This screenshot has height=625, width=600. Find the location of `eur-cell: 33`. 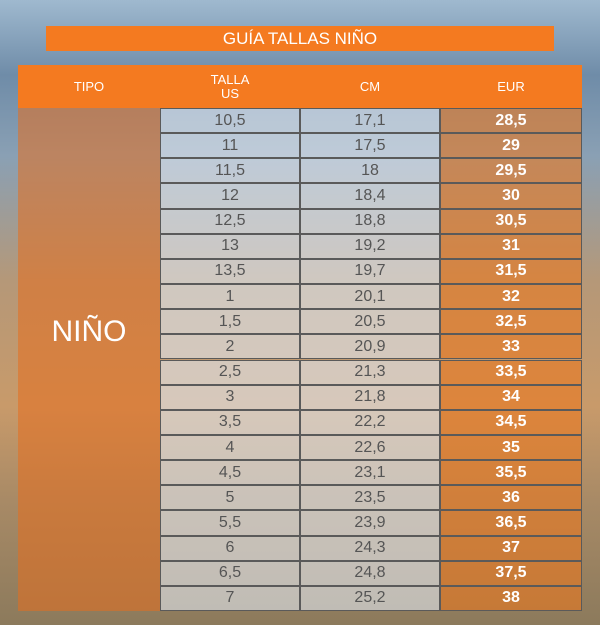

eur-cell: 33 is located at coordinates (511, 347).